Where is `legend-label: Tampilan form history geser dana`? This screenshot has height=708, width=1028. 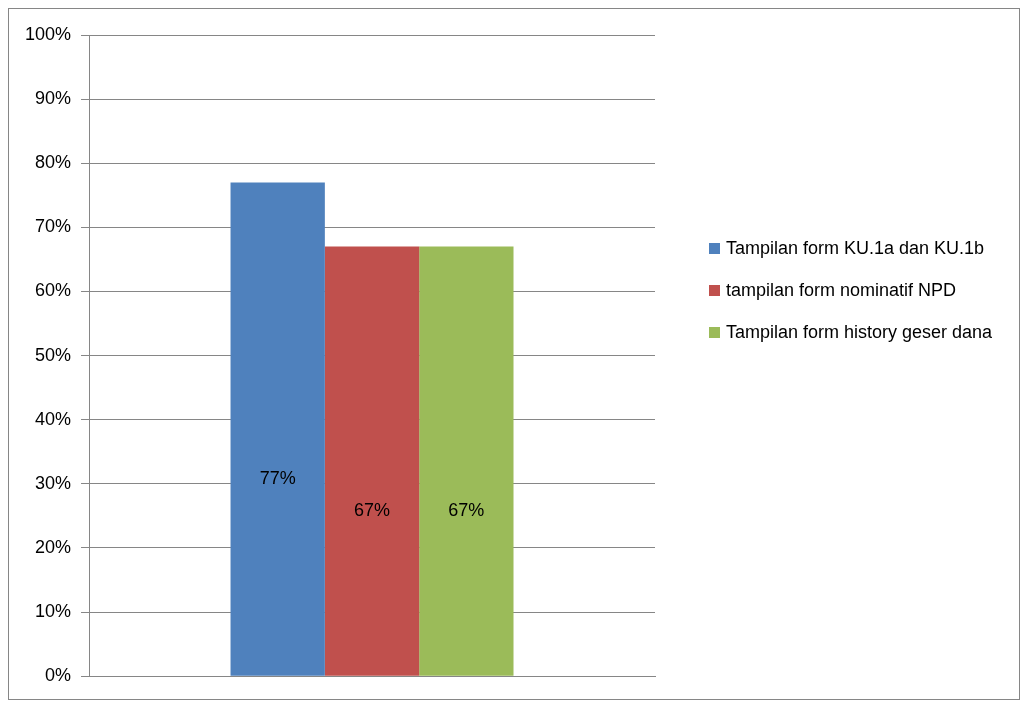
legend-label: Tampilan form history geser dana is located at coordinates (859, 332).